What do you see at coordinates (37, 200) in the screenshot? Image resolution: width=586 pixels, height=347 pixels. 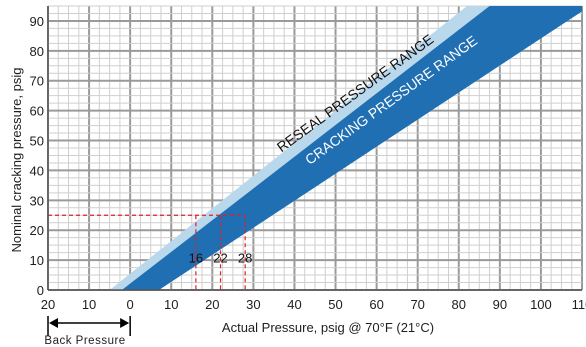 I see `y-tick-label: 30` at bounding box center [37, 200].